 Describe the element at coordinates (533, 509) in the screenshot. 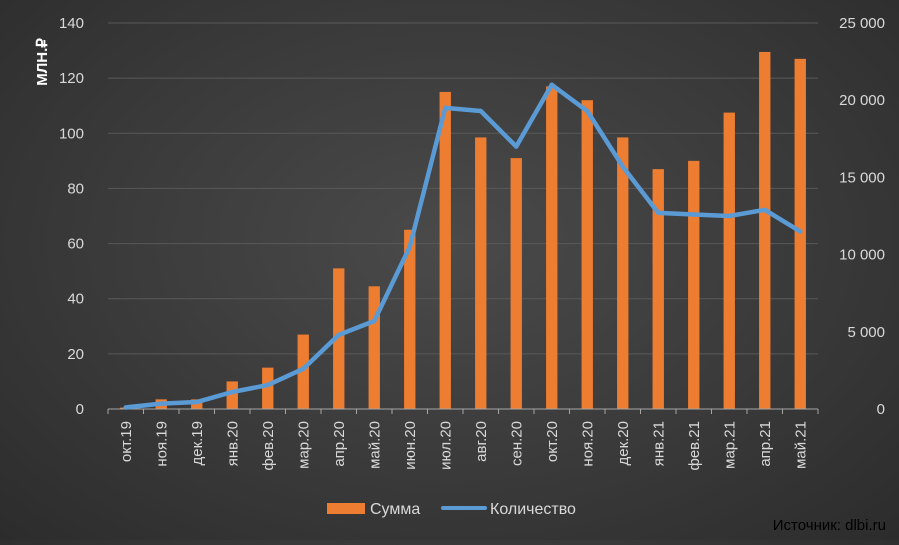

I see `legend-label-line: Количество` at that location.